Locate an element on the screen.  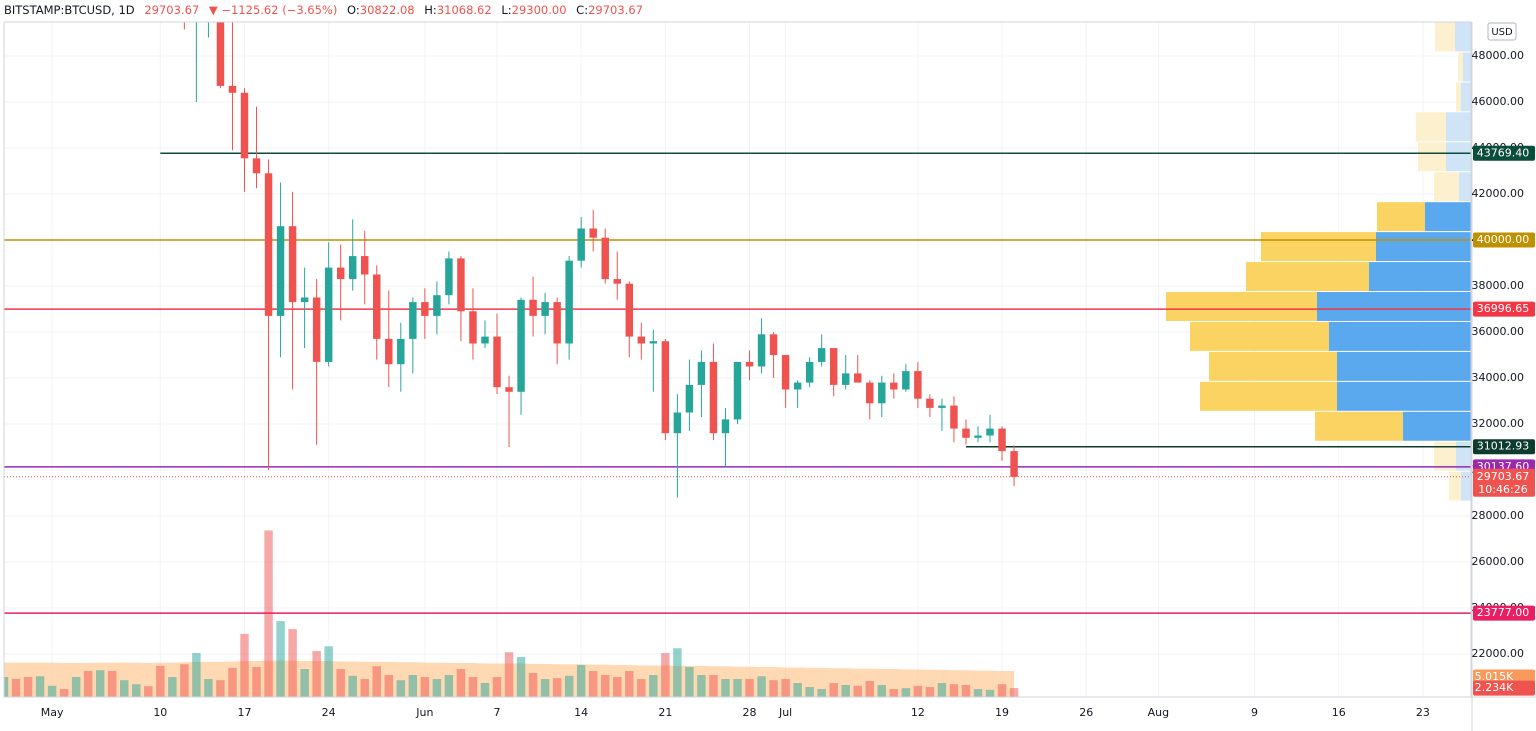
x-tick-label: 26 is located at coordinates (1086, 712).